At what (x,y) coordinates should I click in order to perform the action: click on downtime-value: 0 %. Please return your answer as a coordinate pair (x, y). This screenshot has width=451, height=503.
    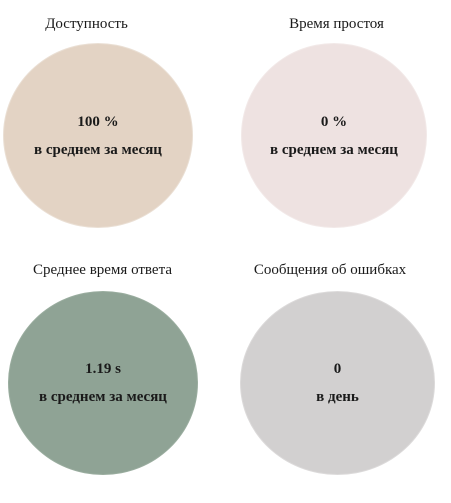
    Looking at the image, I should click on (334, 121).